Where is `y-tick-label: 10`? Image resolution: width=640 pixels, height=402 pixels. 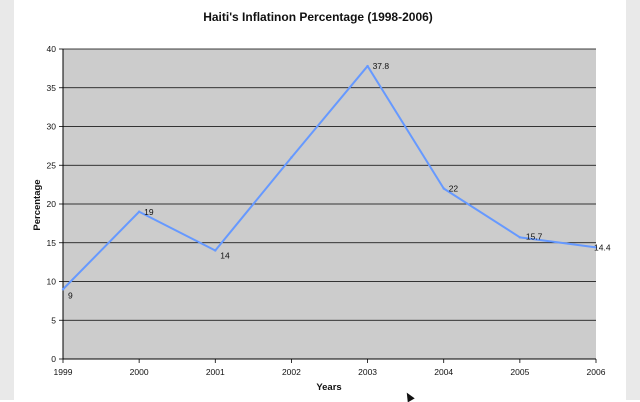 y-tick-label: 10 is located at coordinates (52, 282).